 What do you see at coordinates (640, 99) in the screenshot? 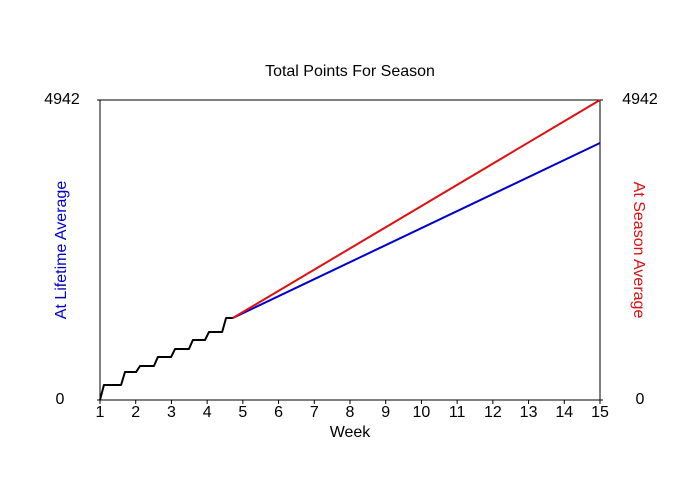
I see `y2-tick-label: 4942` at bounding box center [640, 99].